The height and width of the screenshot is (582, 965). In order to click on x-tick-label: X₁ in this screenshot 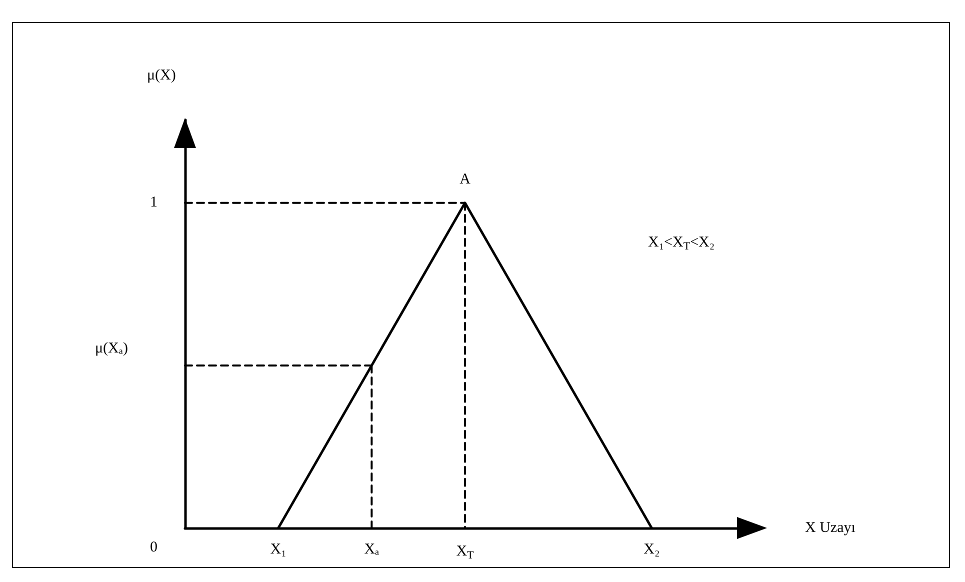, I will do `click(278, 550)`.